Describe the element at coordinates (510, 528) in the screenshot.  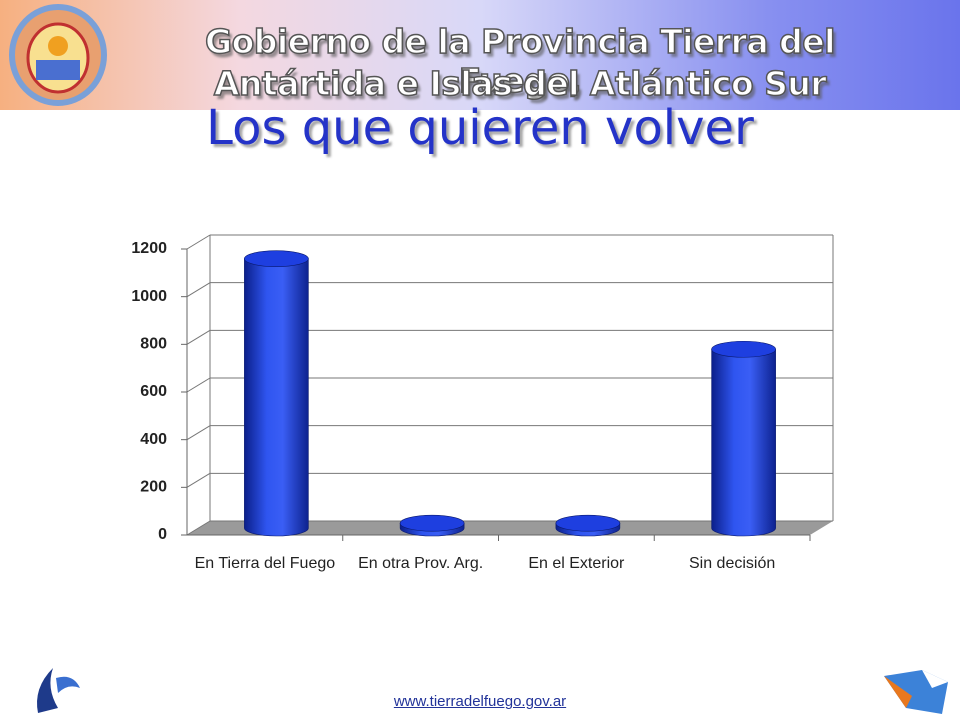
I see `floor` at that location.